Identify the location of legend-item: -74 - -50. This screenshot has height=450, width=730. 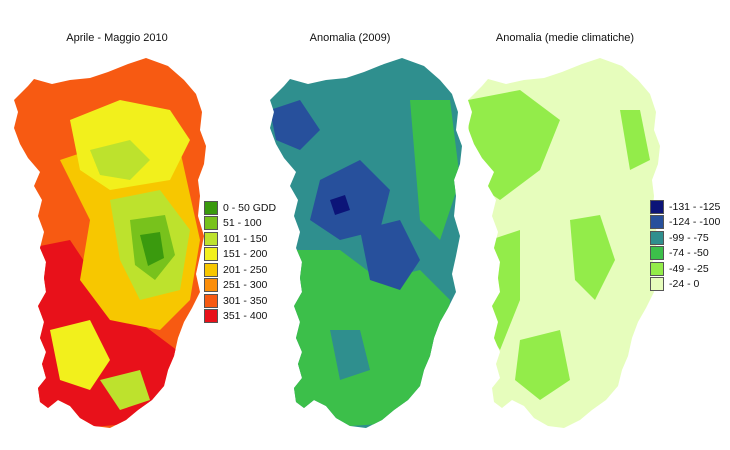
(685, 254).